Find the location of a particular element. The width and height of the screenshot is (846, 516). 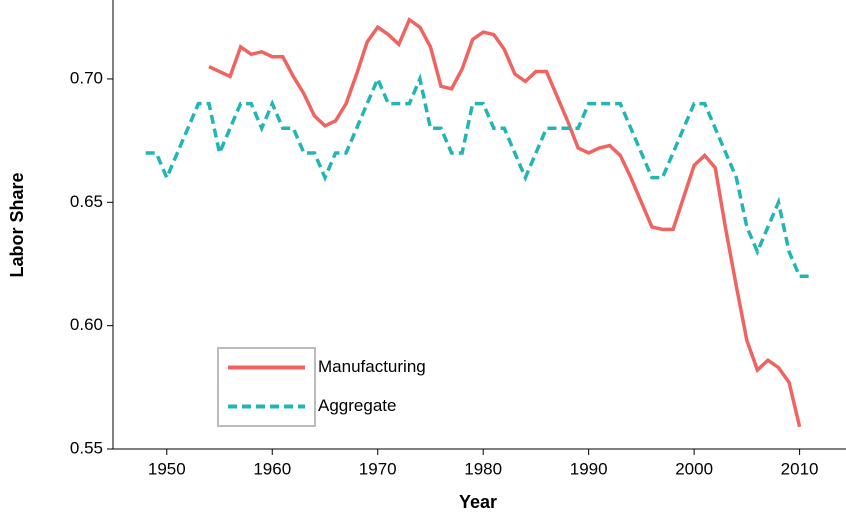

y-axis-title: Labor Share is located at coordinates (17, 224).